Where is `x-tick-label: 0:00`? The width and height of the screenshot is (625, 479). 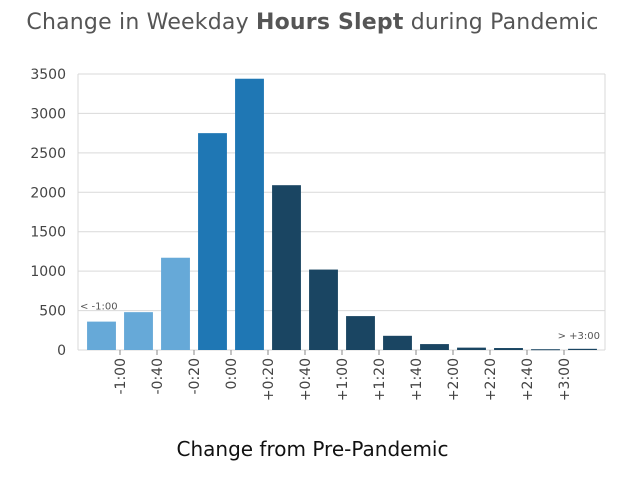
x-tick-label: 0:00 is located at coordinates (232, 373).